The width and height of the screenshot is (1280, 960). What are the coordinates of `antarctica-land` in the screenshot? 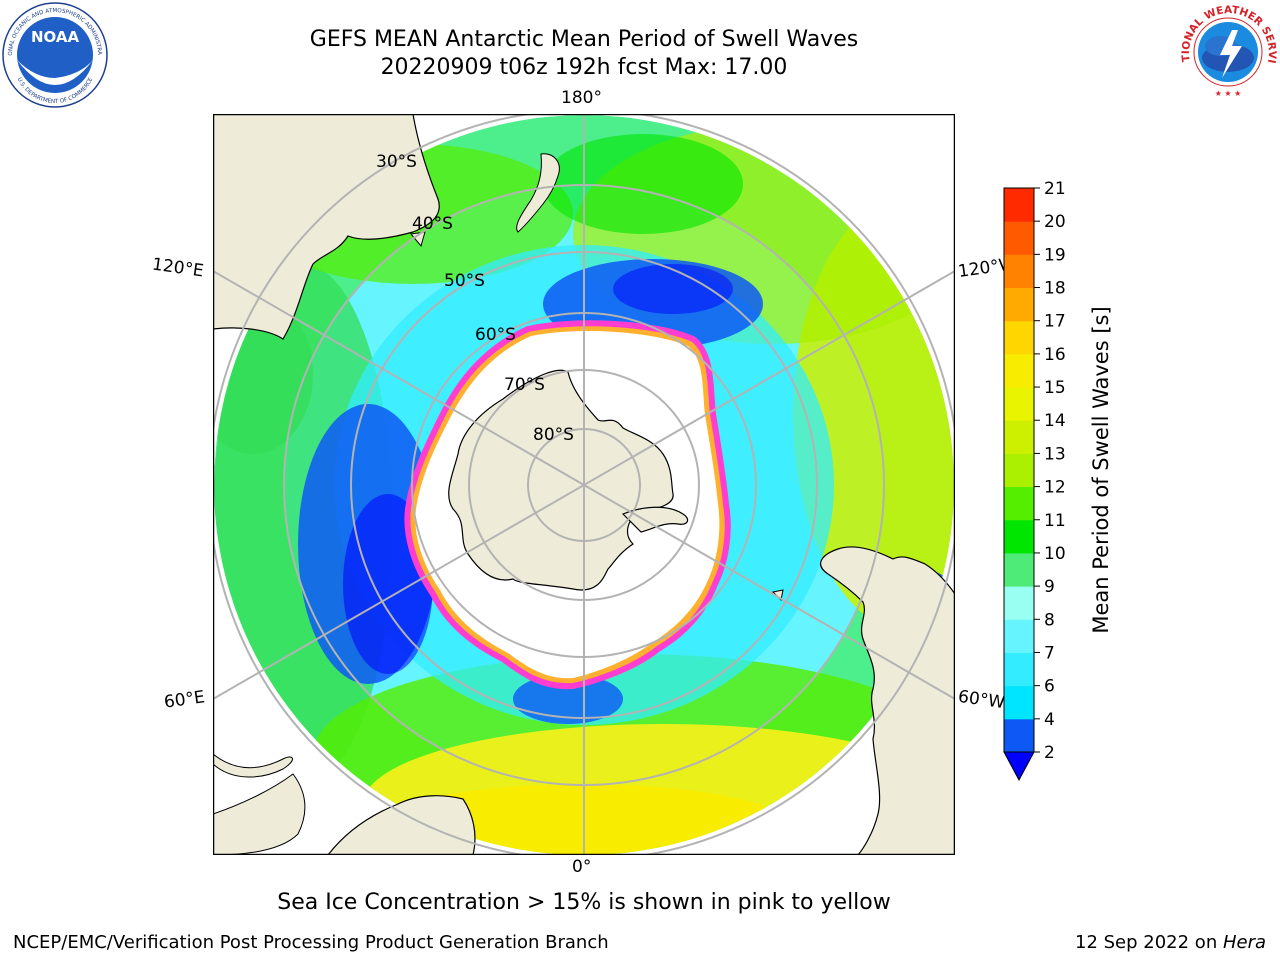 It's located at (561, 480).